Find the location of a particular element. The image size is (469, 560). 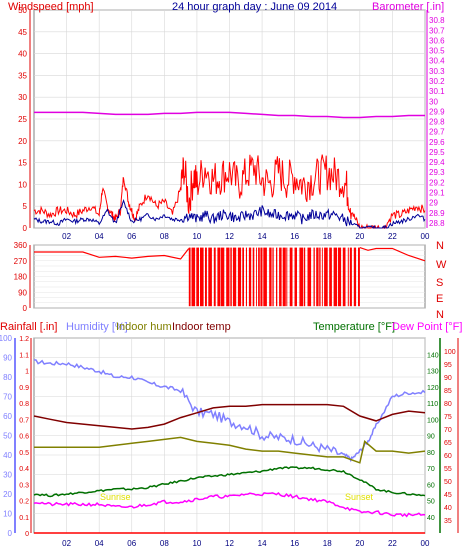

dew-point-tick-label: 60 is located at coordinates (448, 456).